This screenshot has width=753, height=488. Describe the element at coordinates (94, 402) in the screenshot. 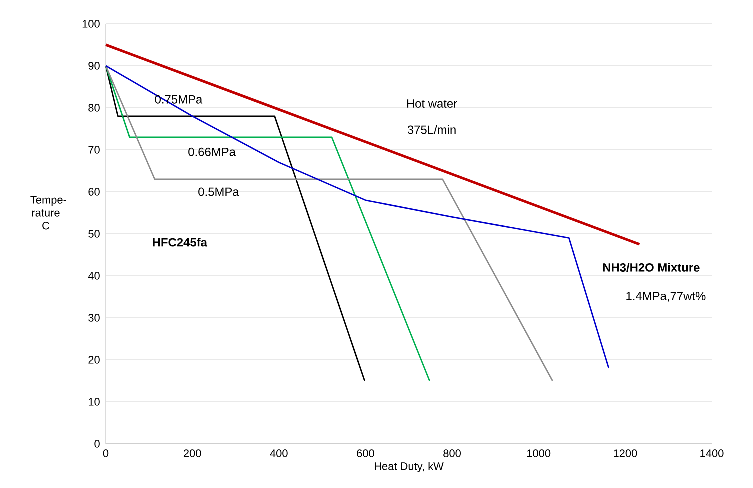

I see `y-tick-label: 10` at that location.